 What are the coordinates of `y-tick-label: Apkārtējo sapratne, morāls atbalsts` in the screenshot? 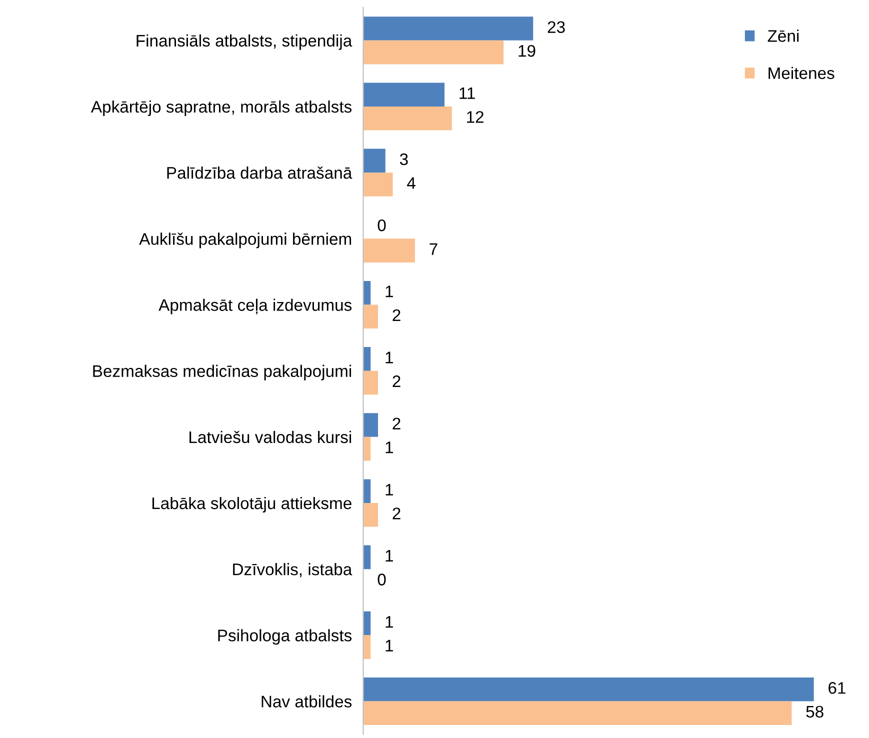 It's located at (221, 108).